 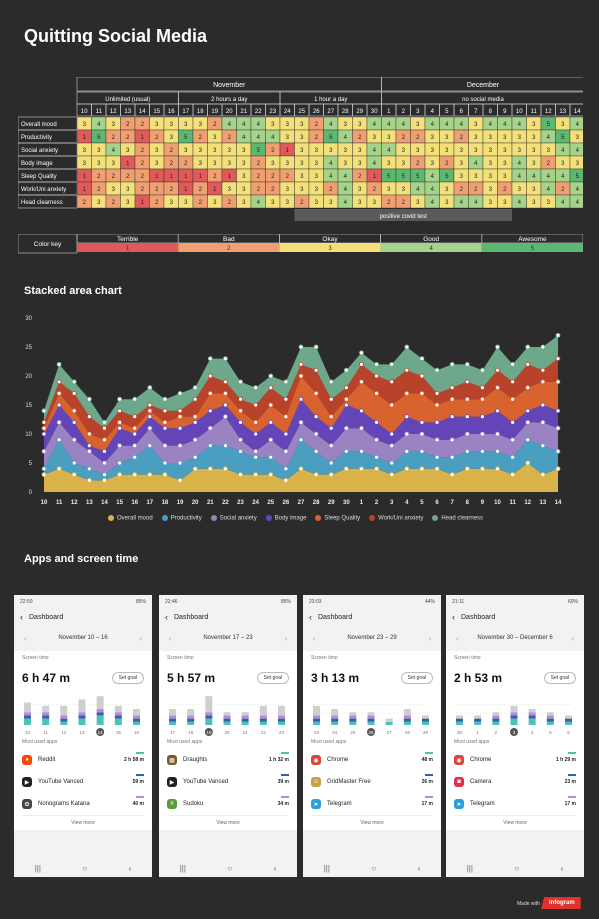 I want to click on day-label: 2, so click(x=496, y=732).